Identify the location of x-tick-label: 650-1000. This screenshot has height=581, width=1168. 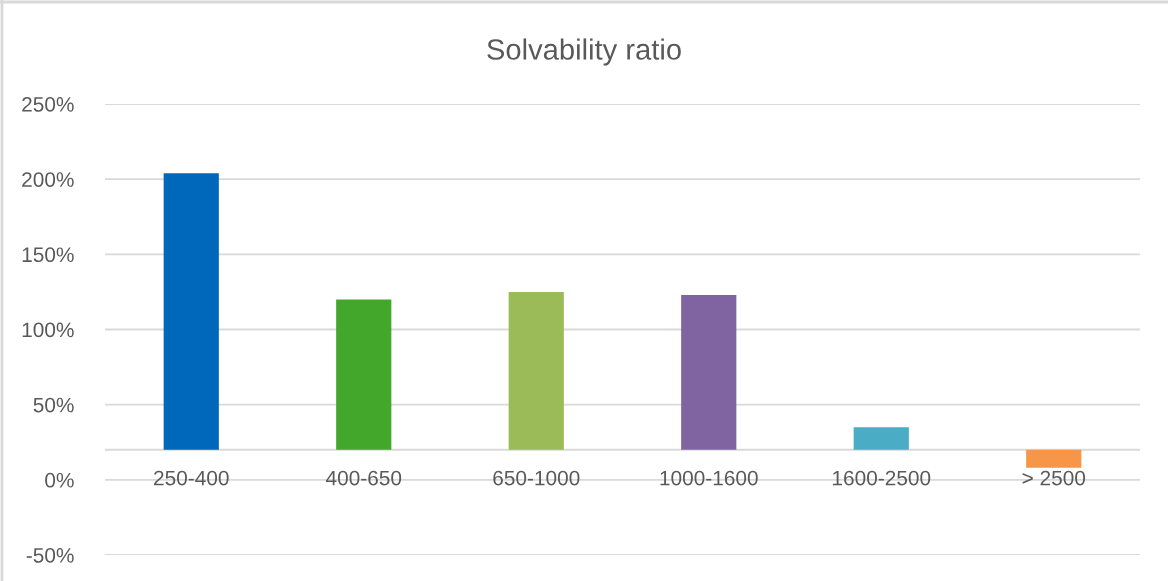
(536, 478).